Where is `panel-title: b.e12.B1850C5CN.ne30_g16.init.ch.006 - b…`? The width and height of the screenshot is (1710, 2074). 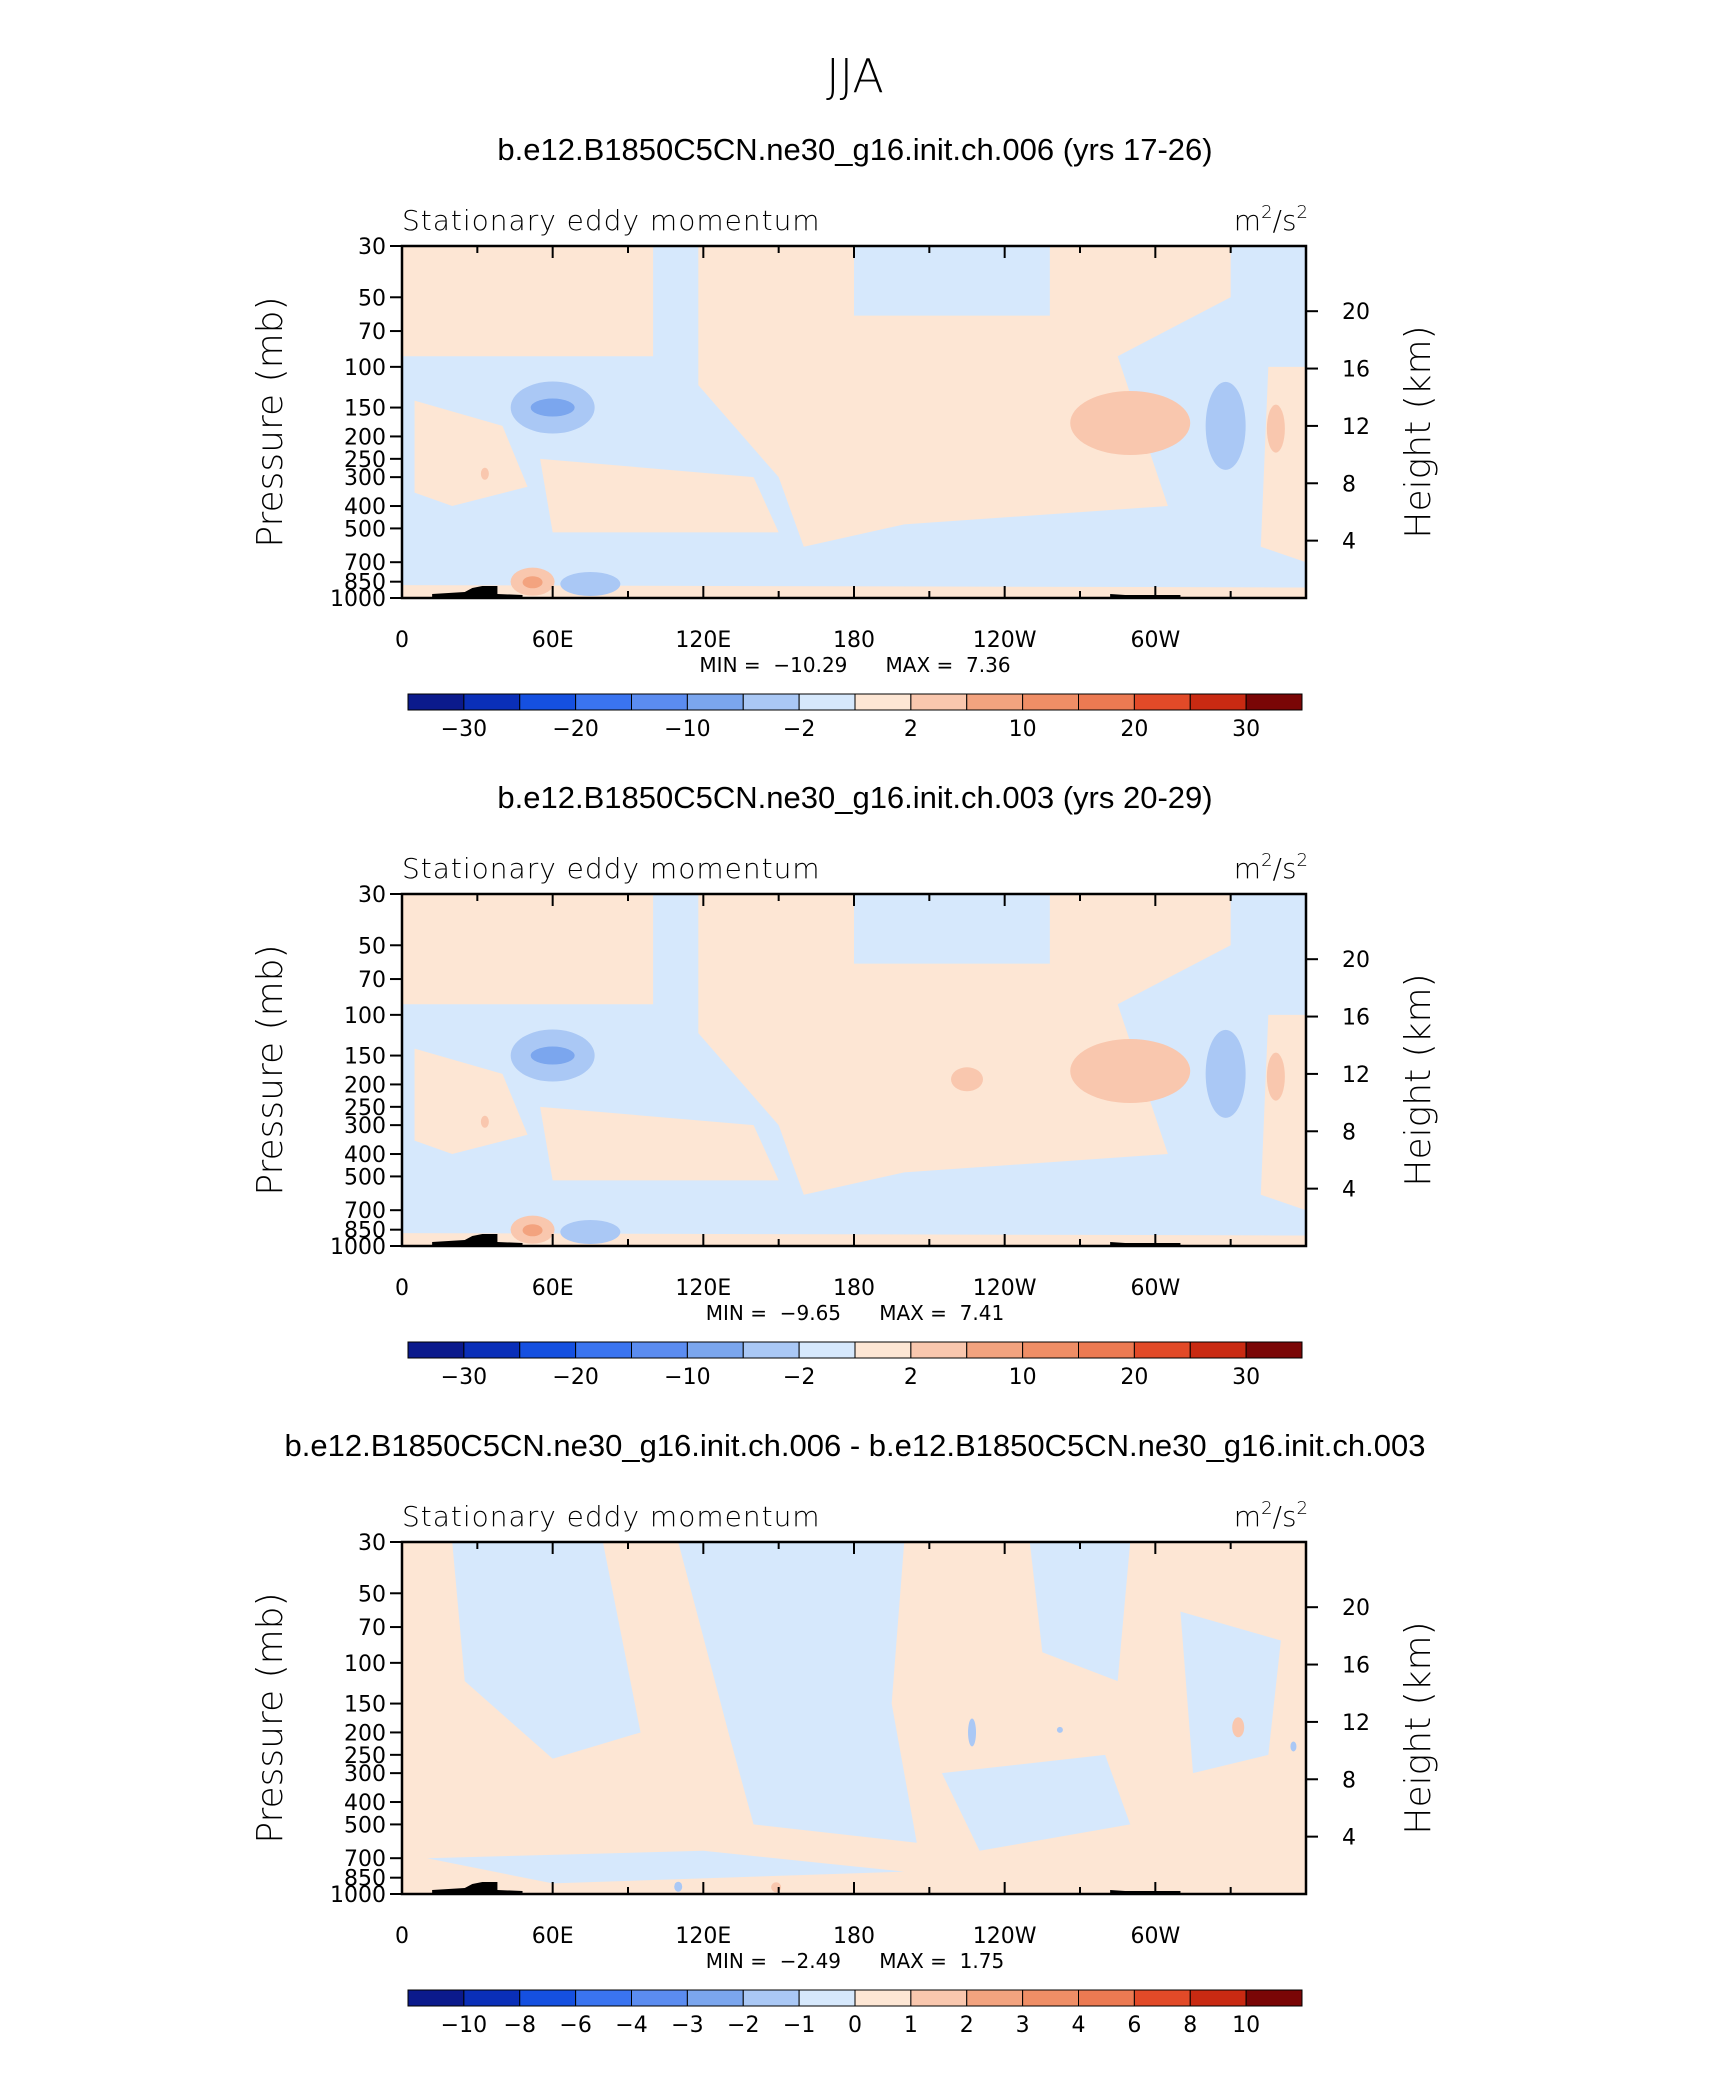
panel-title: b.e12.B1850C5CN.ne30_g16.init.ch.006 - b… is located at coordinates (855, 1445).